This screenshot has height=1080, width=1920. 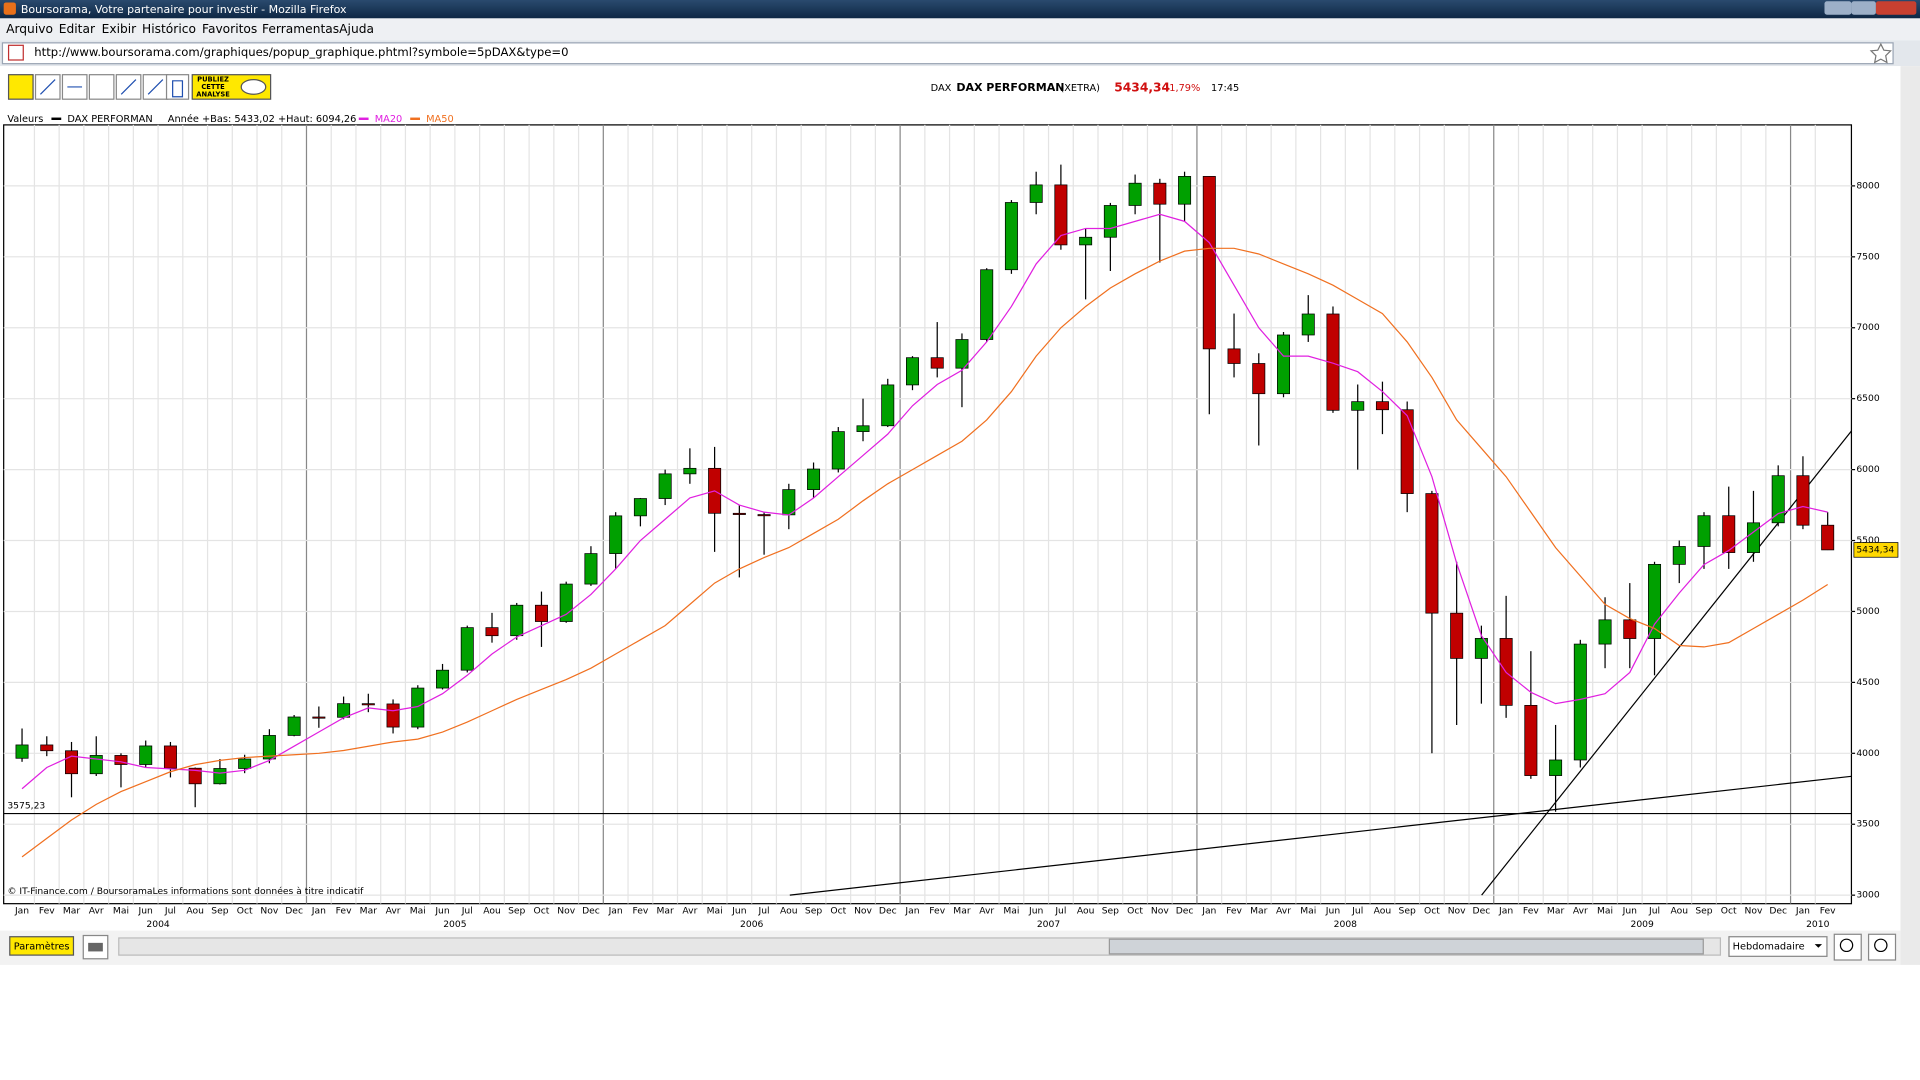 What do you see at coordinates (20, 87) in the screenshot?
I see `zoom-tool` at bounding box center [20, 87].